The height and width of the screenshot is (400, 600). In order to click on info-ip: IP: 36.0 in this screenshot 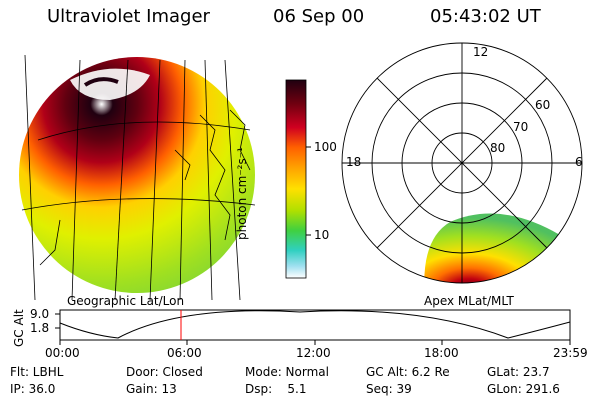, I will do `click(33, 389)`.